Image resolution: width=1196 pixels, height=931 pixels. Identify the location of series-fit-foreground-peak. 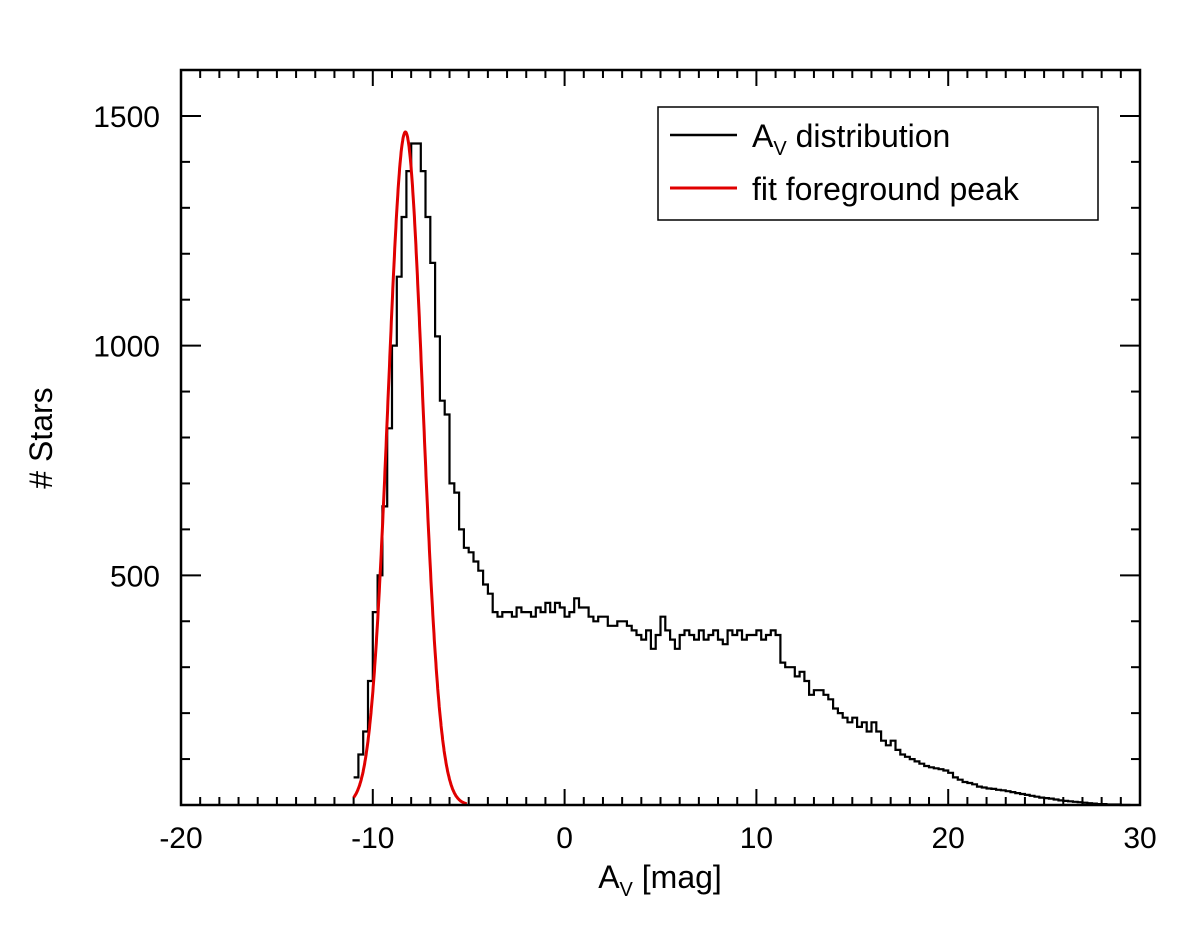
(410, 468).